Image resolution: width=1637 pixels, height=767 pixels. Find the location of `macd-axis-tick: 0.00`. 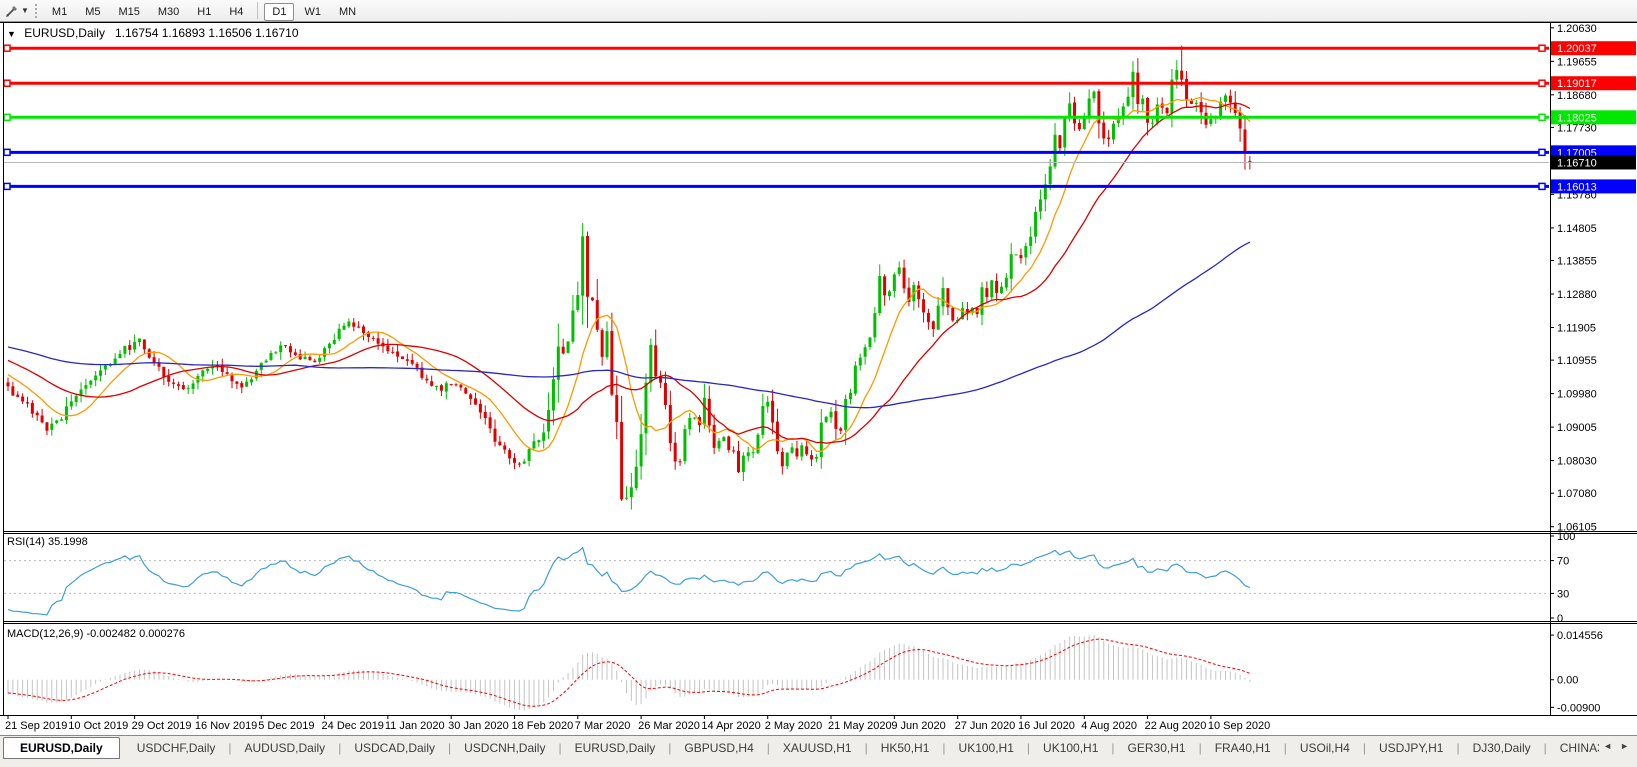

macd-axis-tick: 0.00 is located at coordinates (1567, 681).